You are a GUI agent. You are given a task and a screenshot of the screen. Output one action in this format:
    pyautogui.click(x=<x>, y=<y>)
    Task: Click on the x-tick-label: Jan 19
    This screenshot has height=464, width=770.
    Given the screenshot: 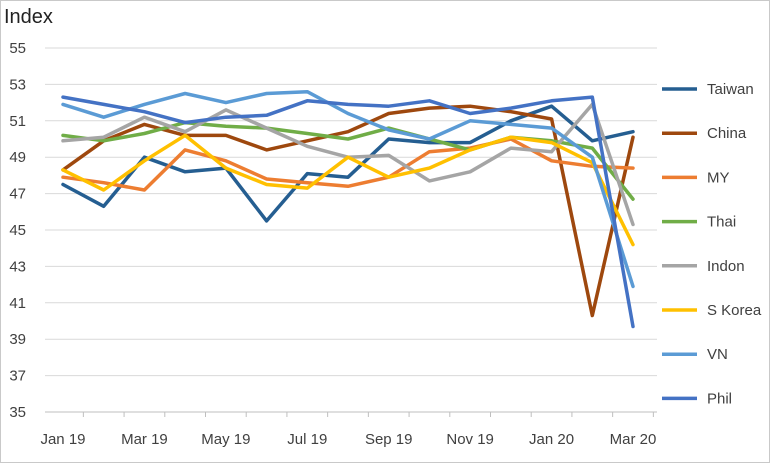 What is the action you would take?
    pyautogui.click(x=62, y=439)
    